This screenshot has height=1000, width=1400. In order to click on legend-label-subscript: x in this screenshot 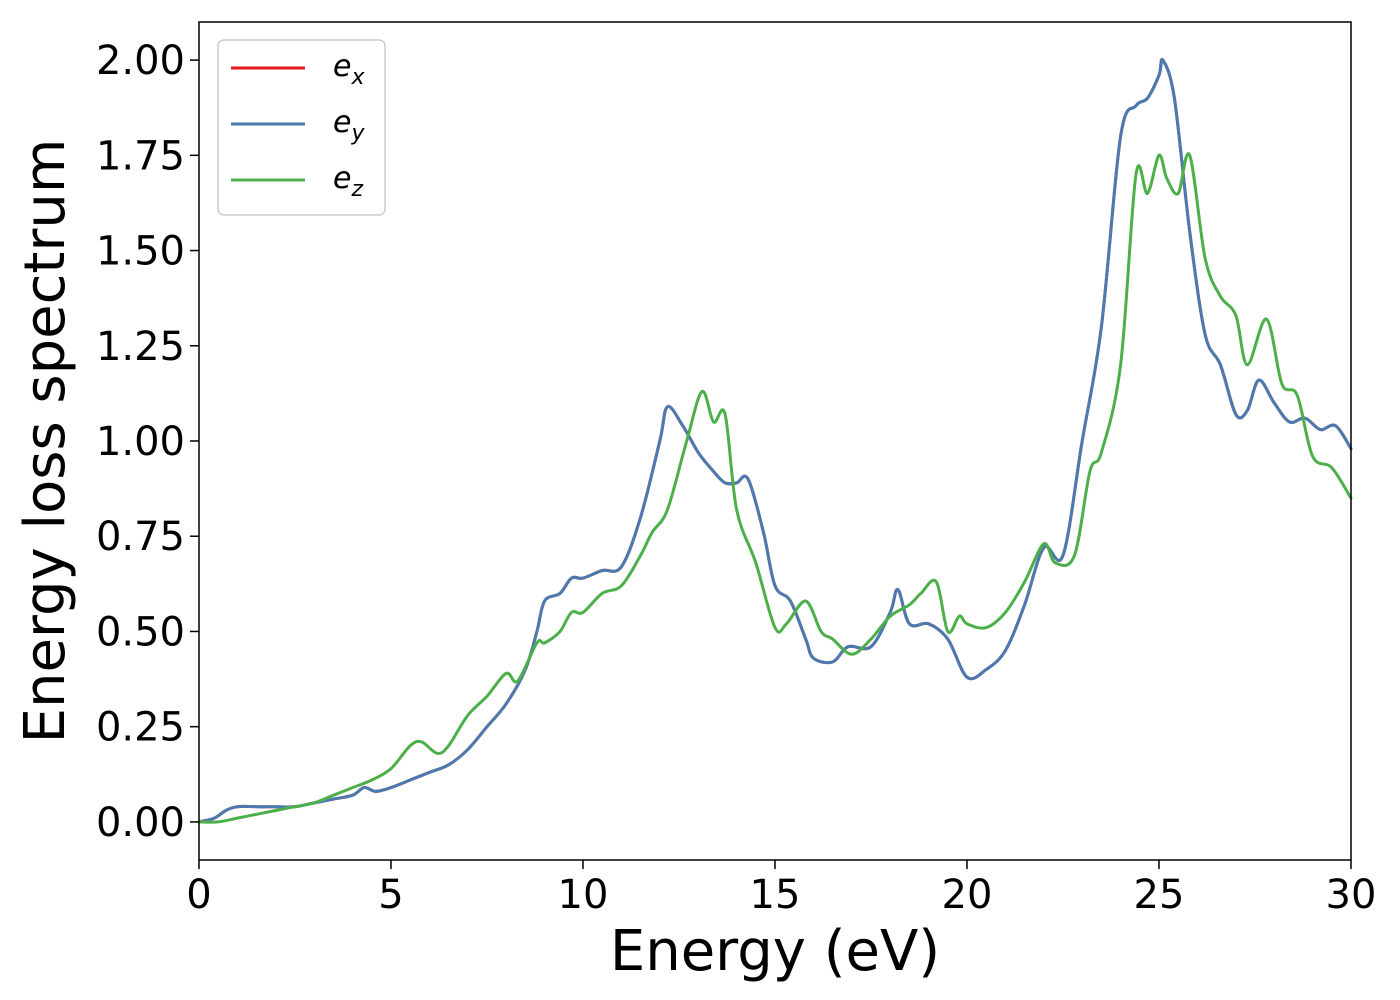, I will do `click(357, 77)`.